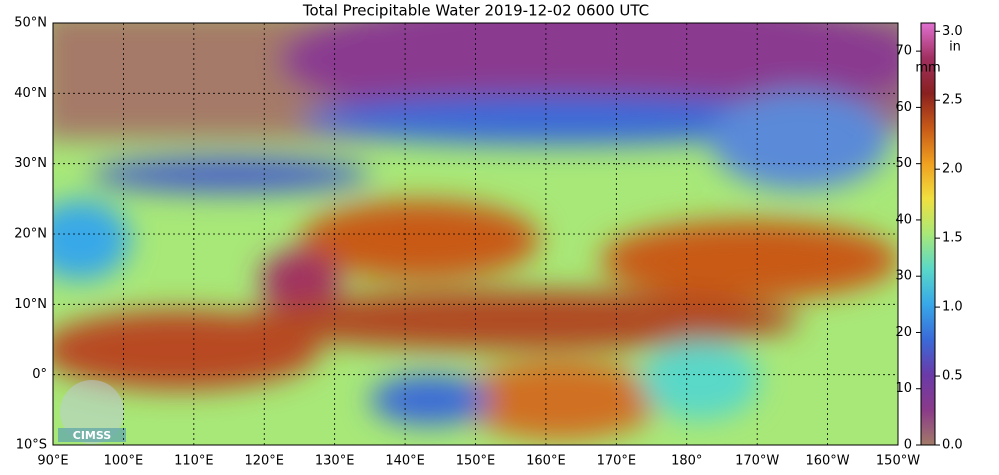  Describe the element at coordinates (52, 461) in the screenshot. I see `lon-label: 90°E` at that location.